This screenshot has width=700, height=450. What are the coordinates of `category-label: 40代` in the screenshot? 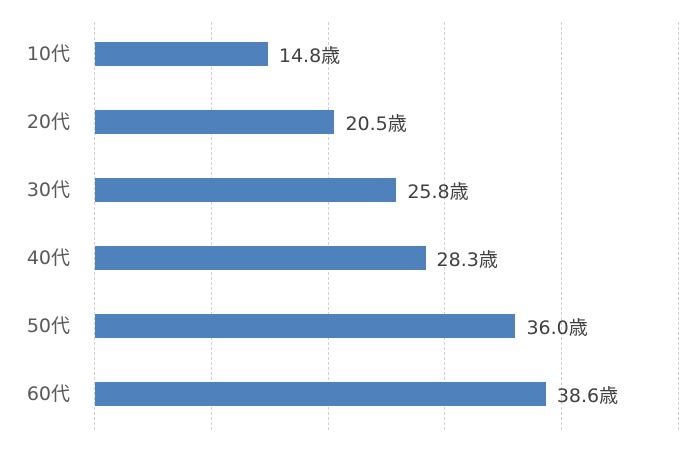 It's located at (48, 258).